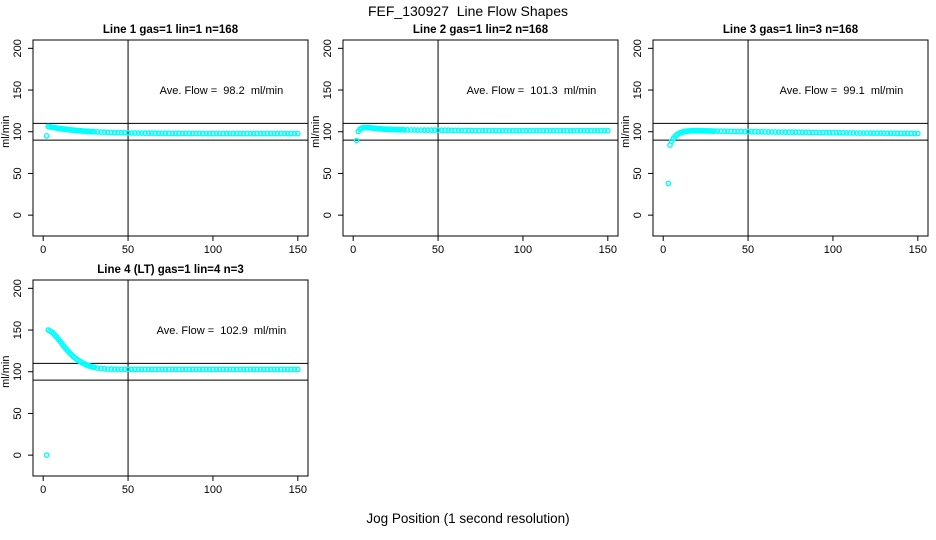  What do you see at coordinates (468, 518) in the screenshot?
I see `x-axis-label: Jog Position (1 second resolution)` at bounding box center [468, 518].